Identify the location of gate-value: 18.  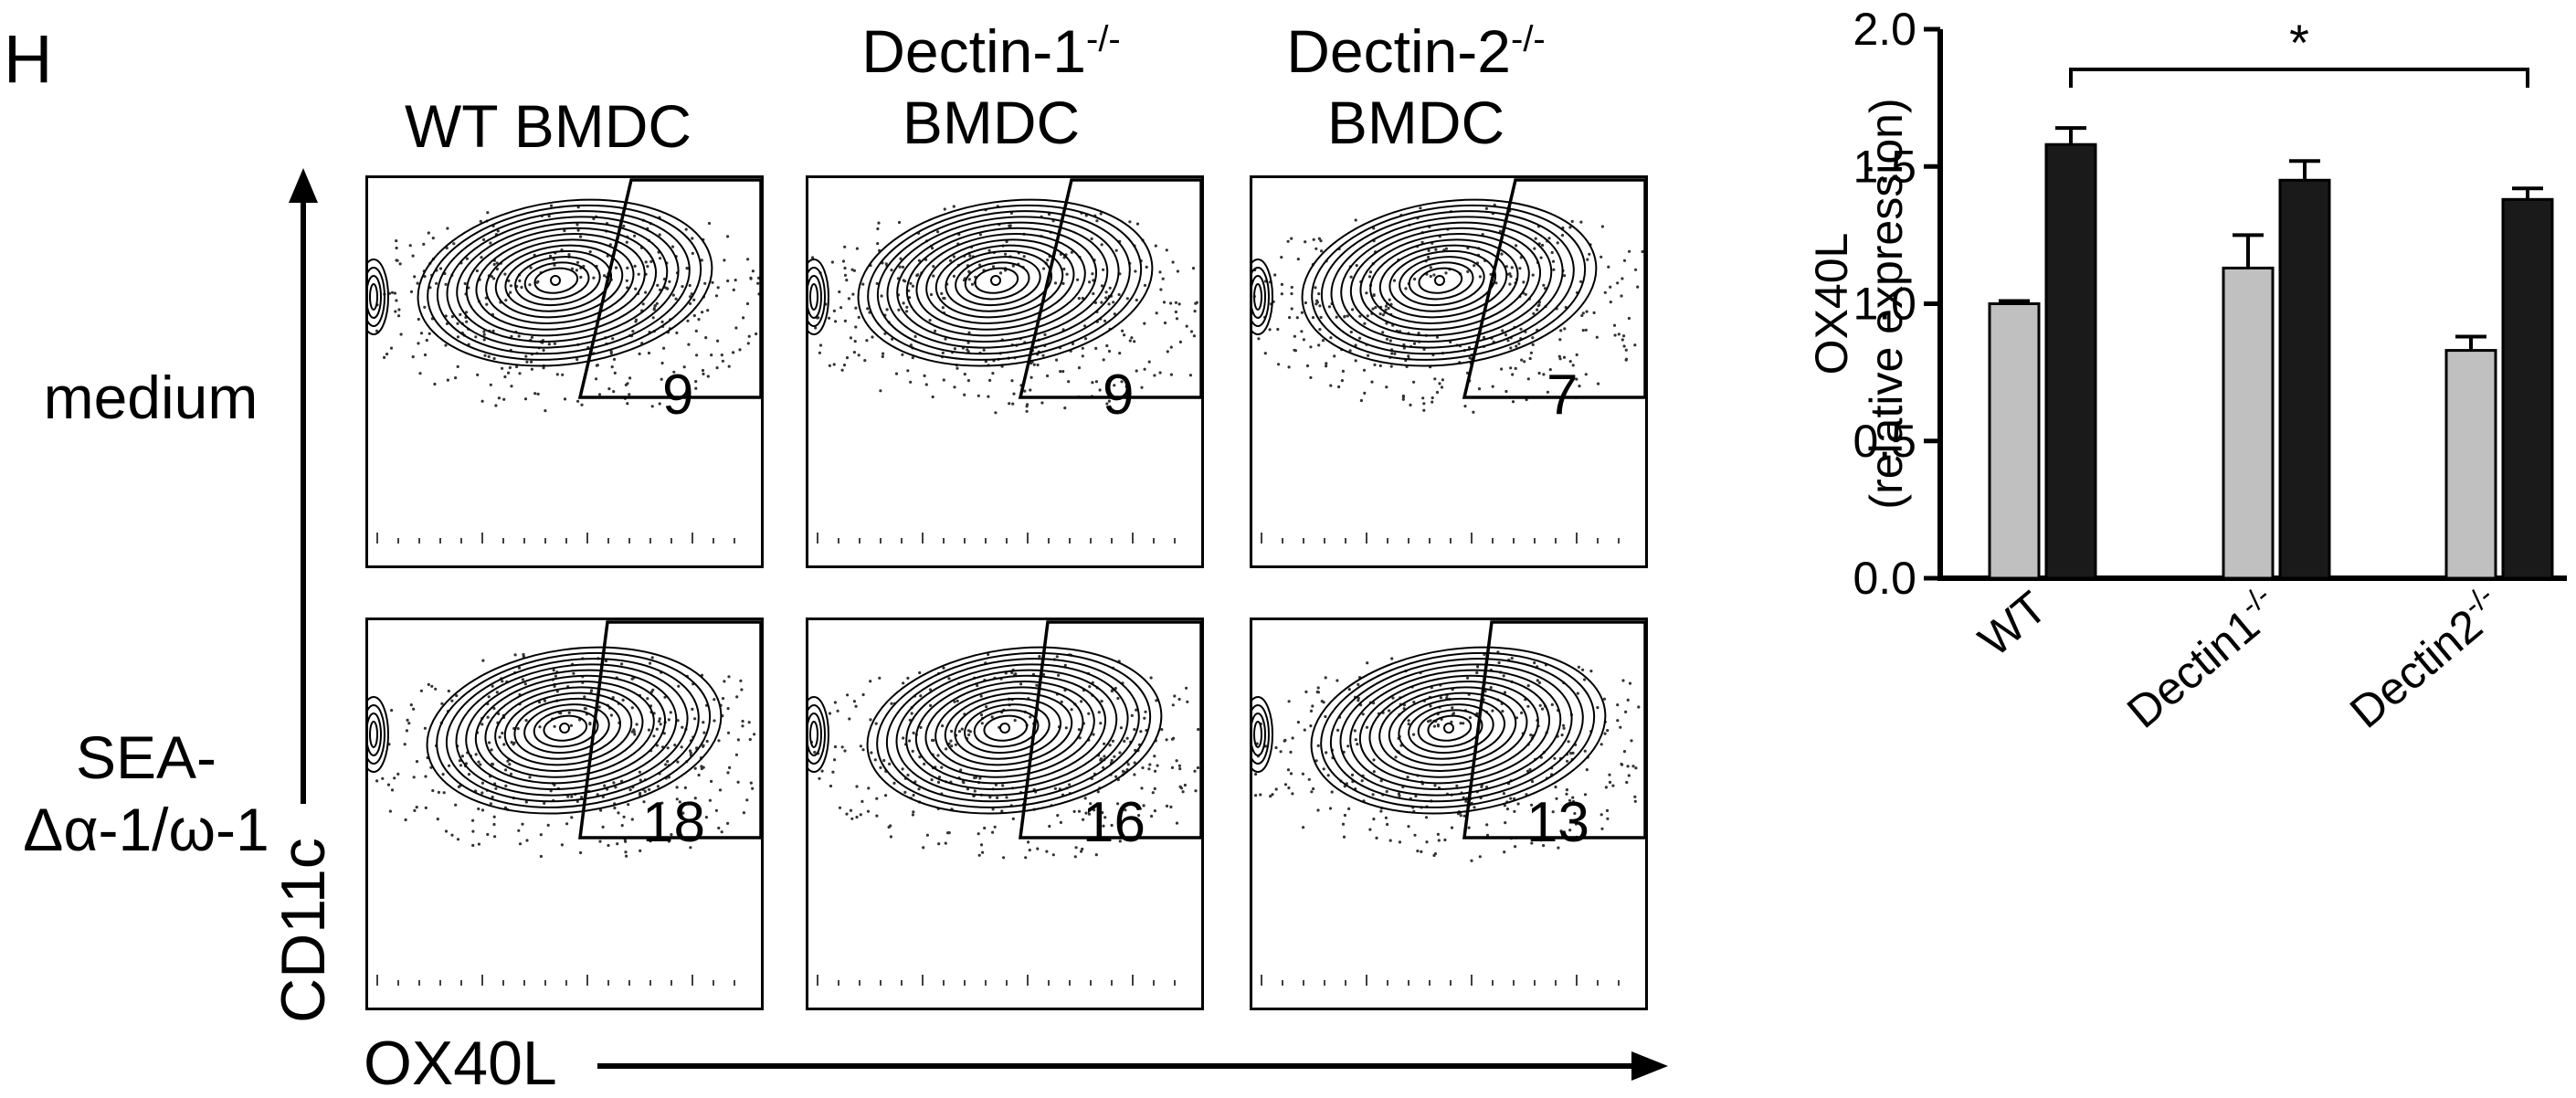
(674, 822).